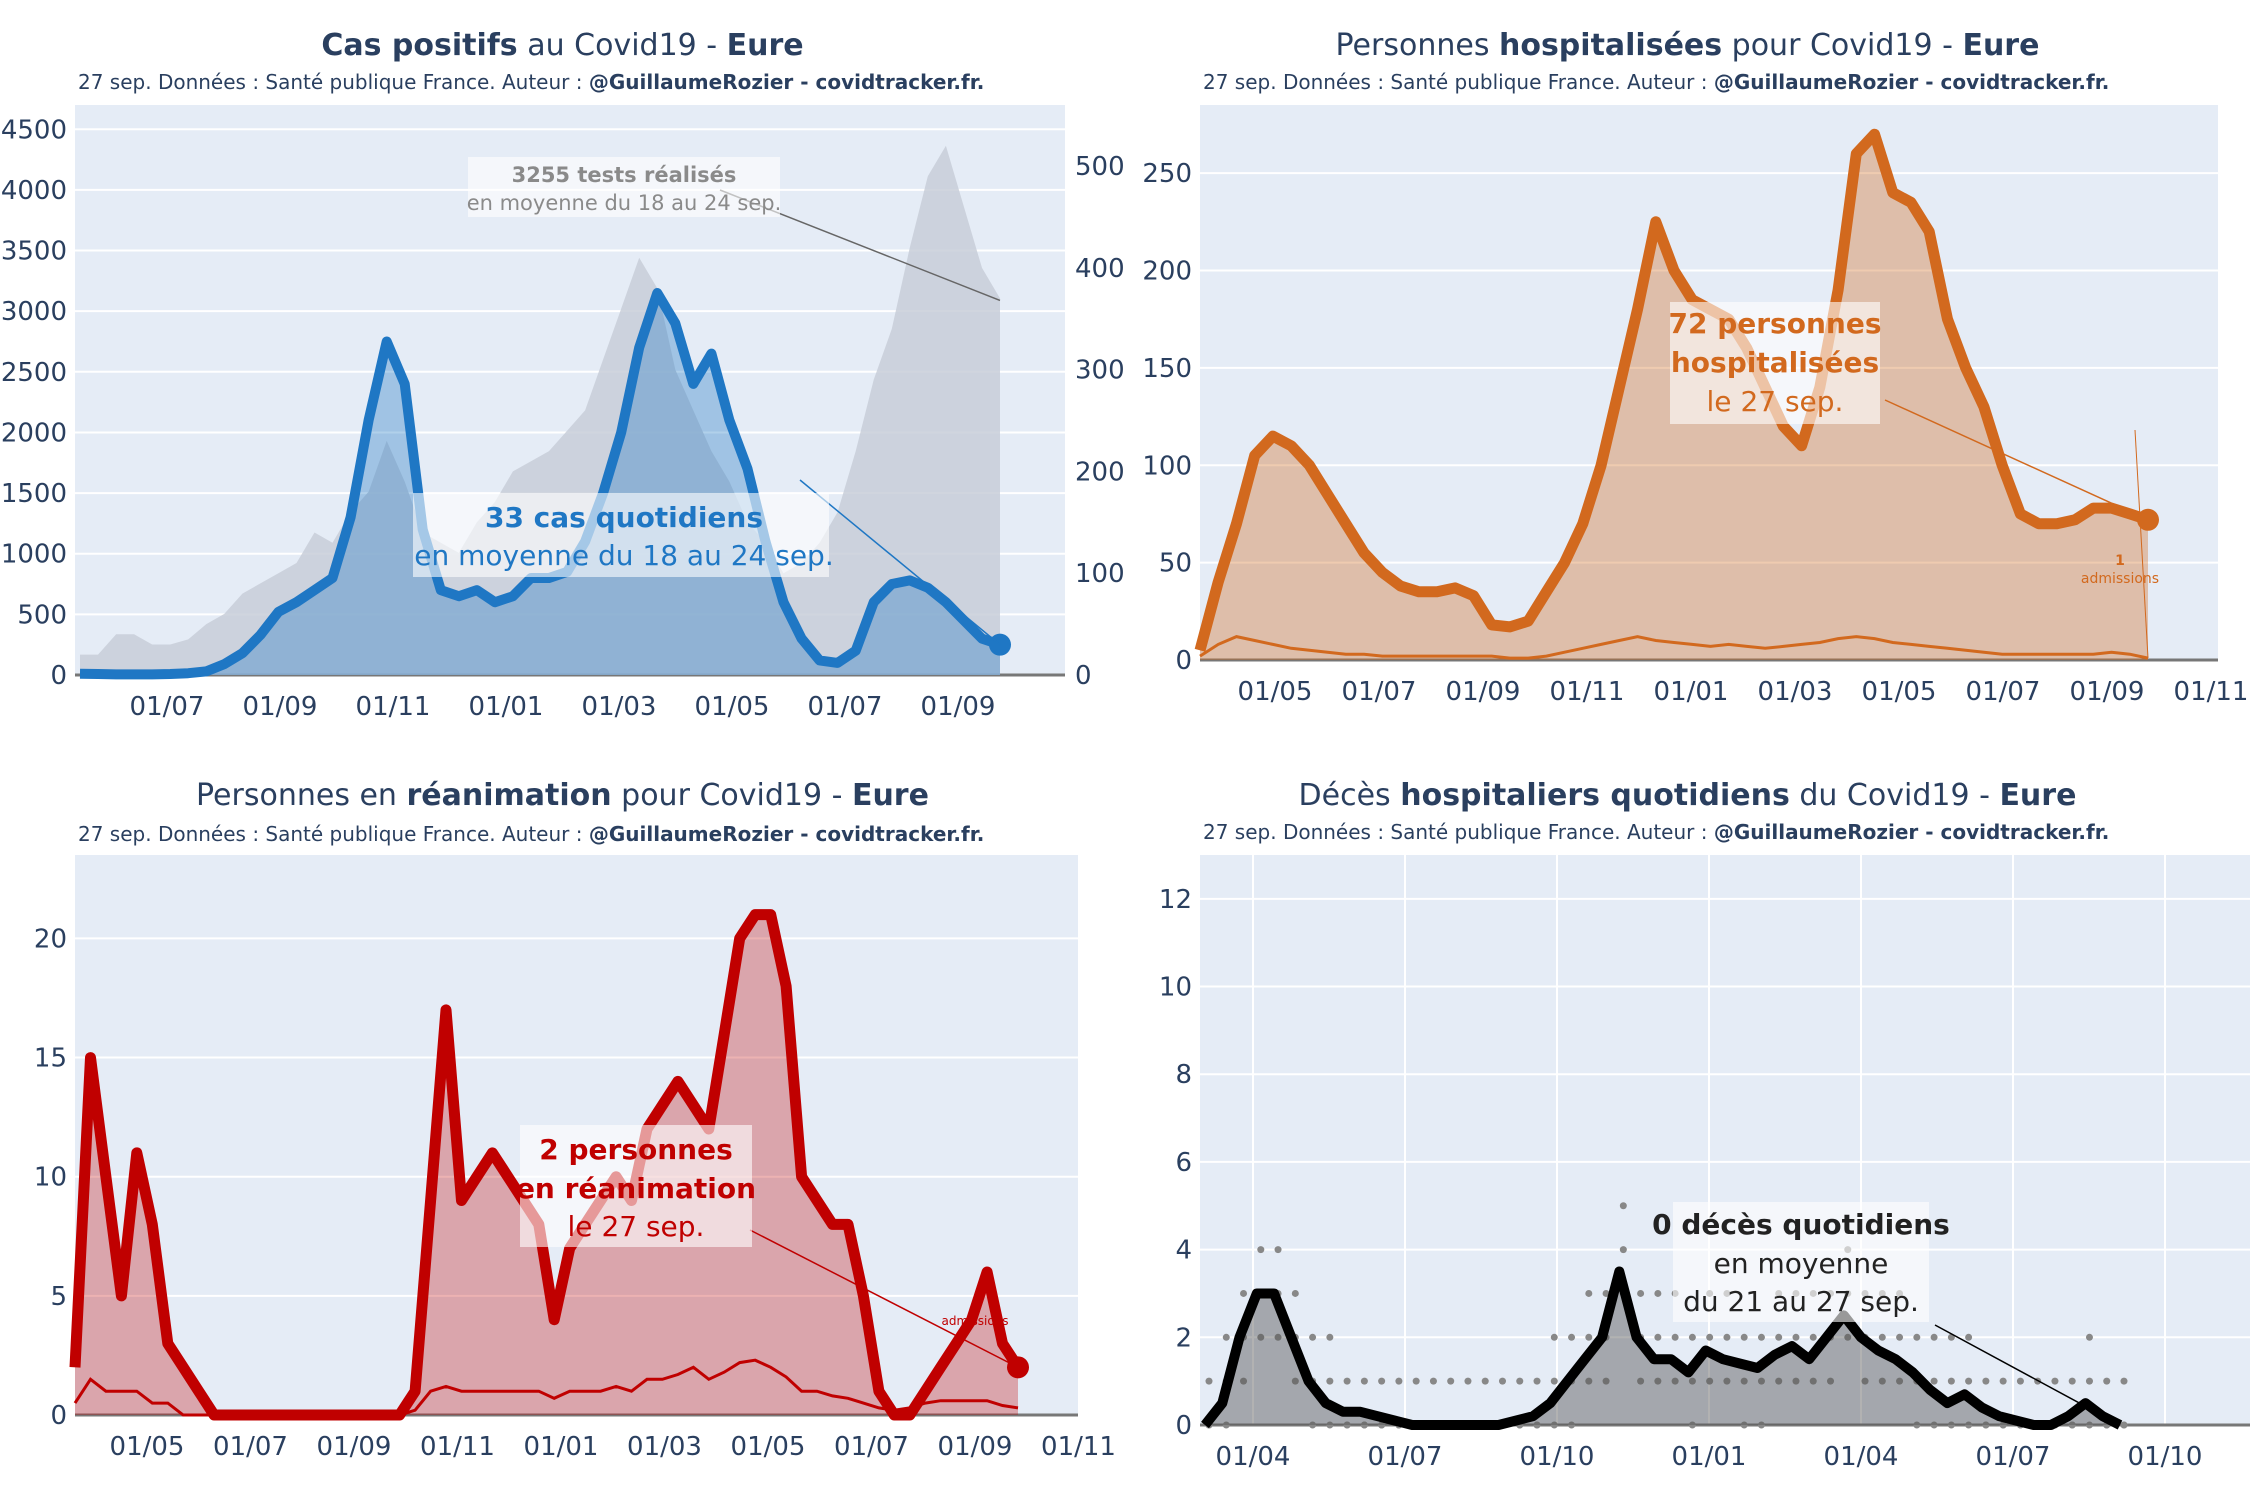  Describe the element at coordinates (1775, 401) in the screenshot. I see `hosp-annotation-date: le 27 sep.` at that location.